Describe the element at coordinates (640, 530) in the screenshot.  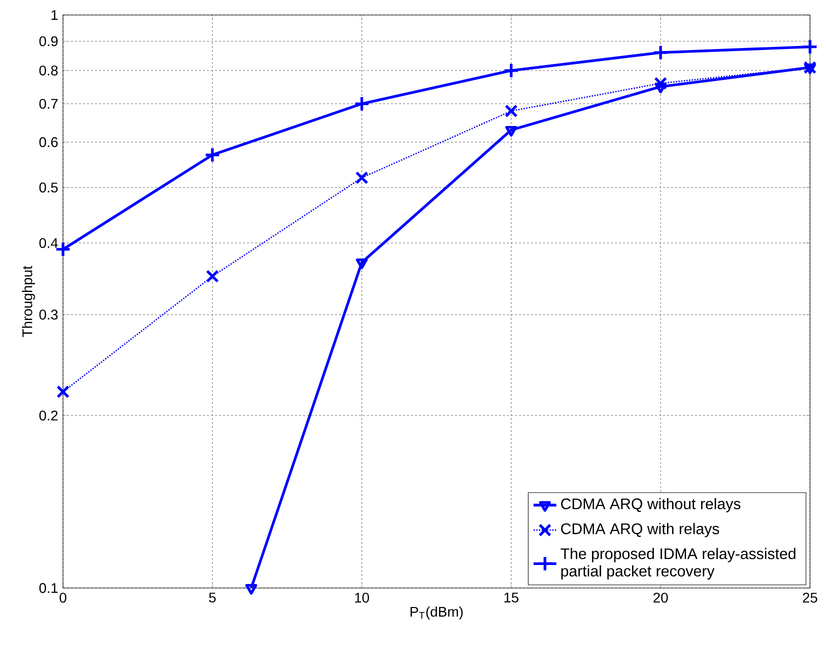
I see `legend-label: CDMA ARQ with relays` at that location.